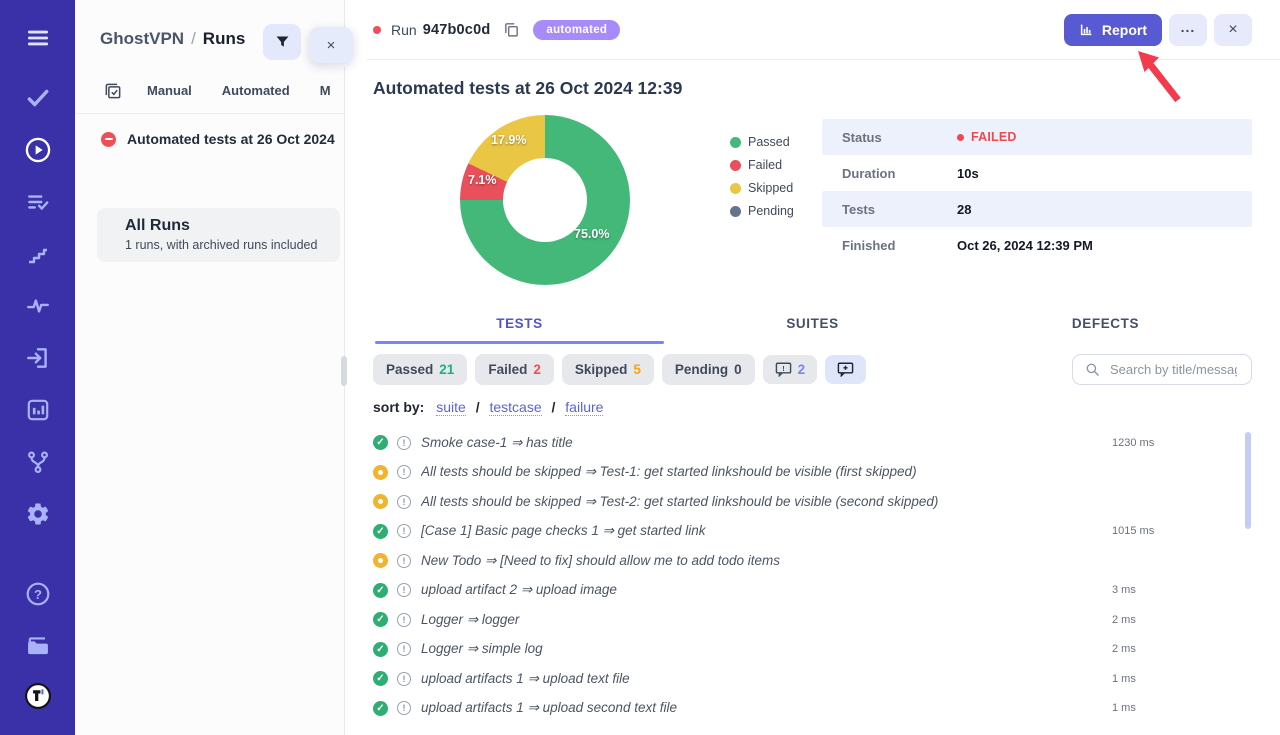 The width and height of the screenshot is (1280, 735). What do you see at coordinates (38, 306) in the screenshot?
I see `analytics-pulse-icon` at bounding box center [38, 306].